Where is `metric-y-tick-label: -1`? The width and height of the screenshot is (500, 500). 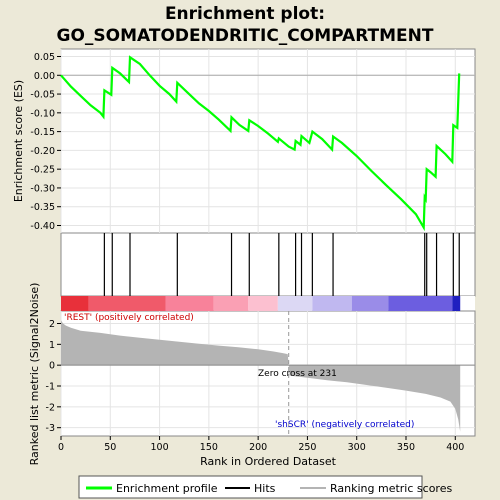 metric-y-tick-label: -1 is located at coordinates (50, 387).